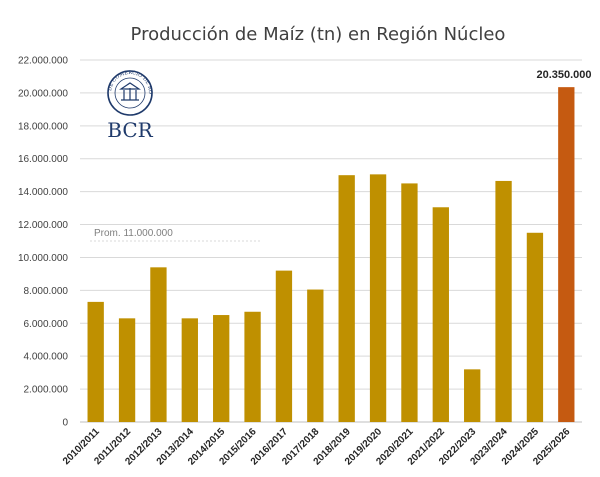  I want to click on data-label: 20.350.000, so click(563, 75).